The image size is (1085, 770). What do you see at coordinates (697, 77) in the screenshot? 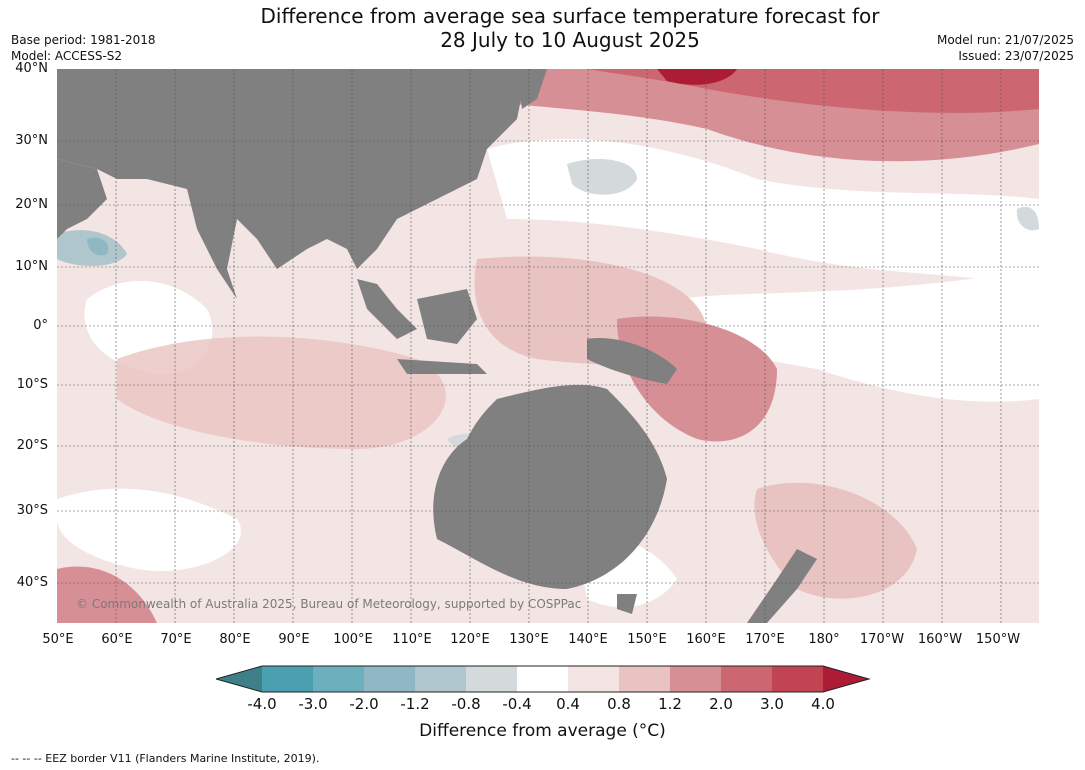
I see `anomaly-extreme-warm-spot` at bounding box center [697, 77].